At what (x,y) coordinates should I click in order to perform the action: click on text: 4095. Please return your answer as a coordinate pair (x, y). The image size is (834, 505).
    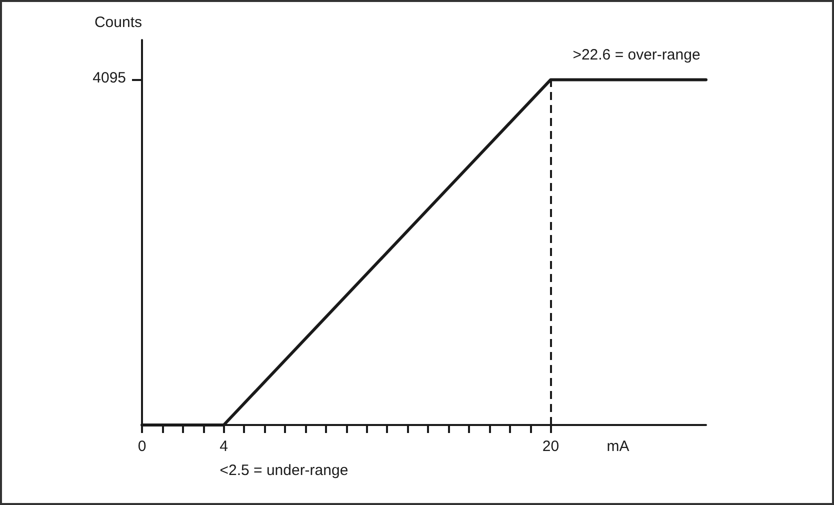
    Looking at the image, I should click on (109, 78).